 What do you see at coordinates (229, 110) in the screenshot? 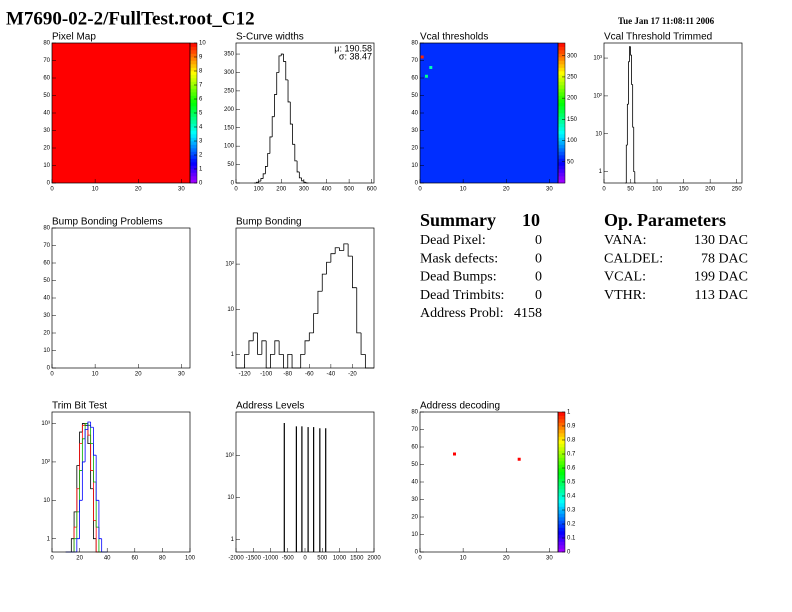
I see `y-tick-label: 200` at bounding box center [229, 110].